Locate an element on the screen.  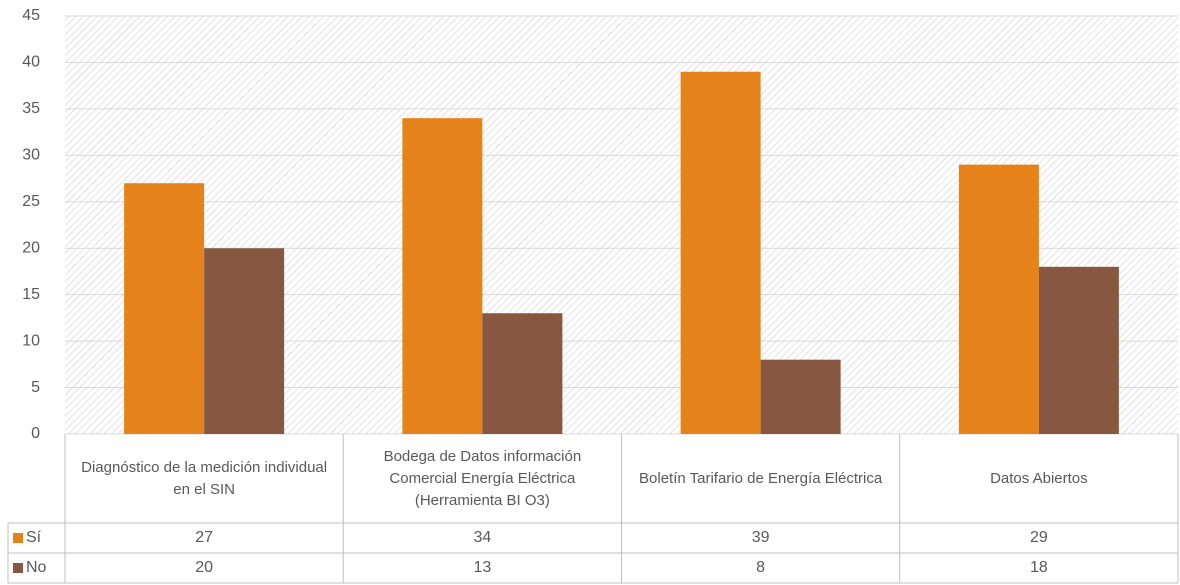
y-tick-label: 0 is located at coordinates (35, 433).